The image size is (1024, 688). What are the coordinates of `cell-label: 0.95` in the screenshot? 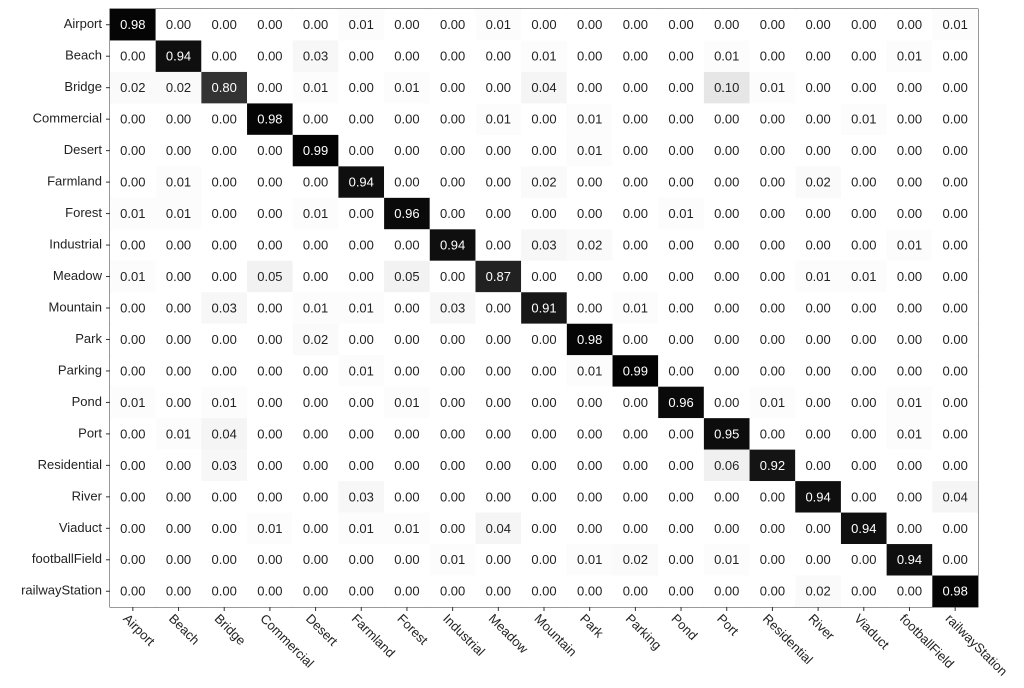 It's located at (726, 433).